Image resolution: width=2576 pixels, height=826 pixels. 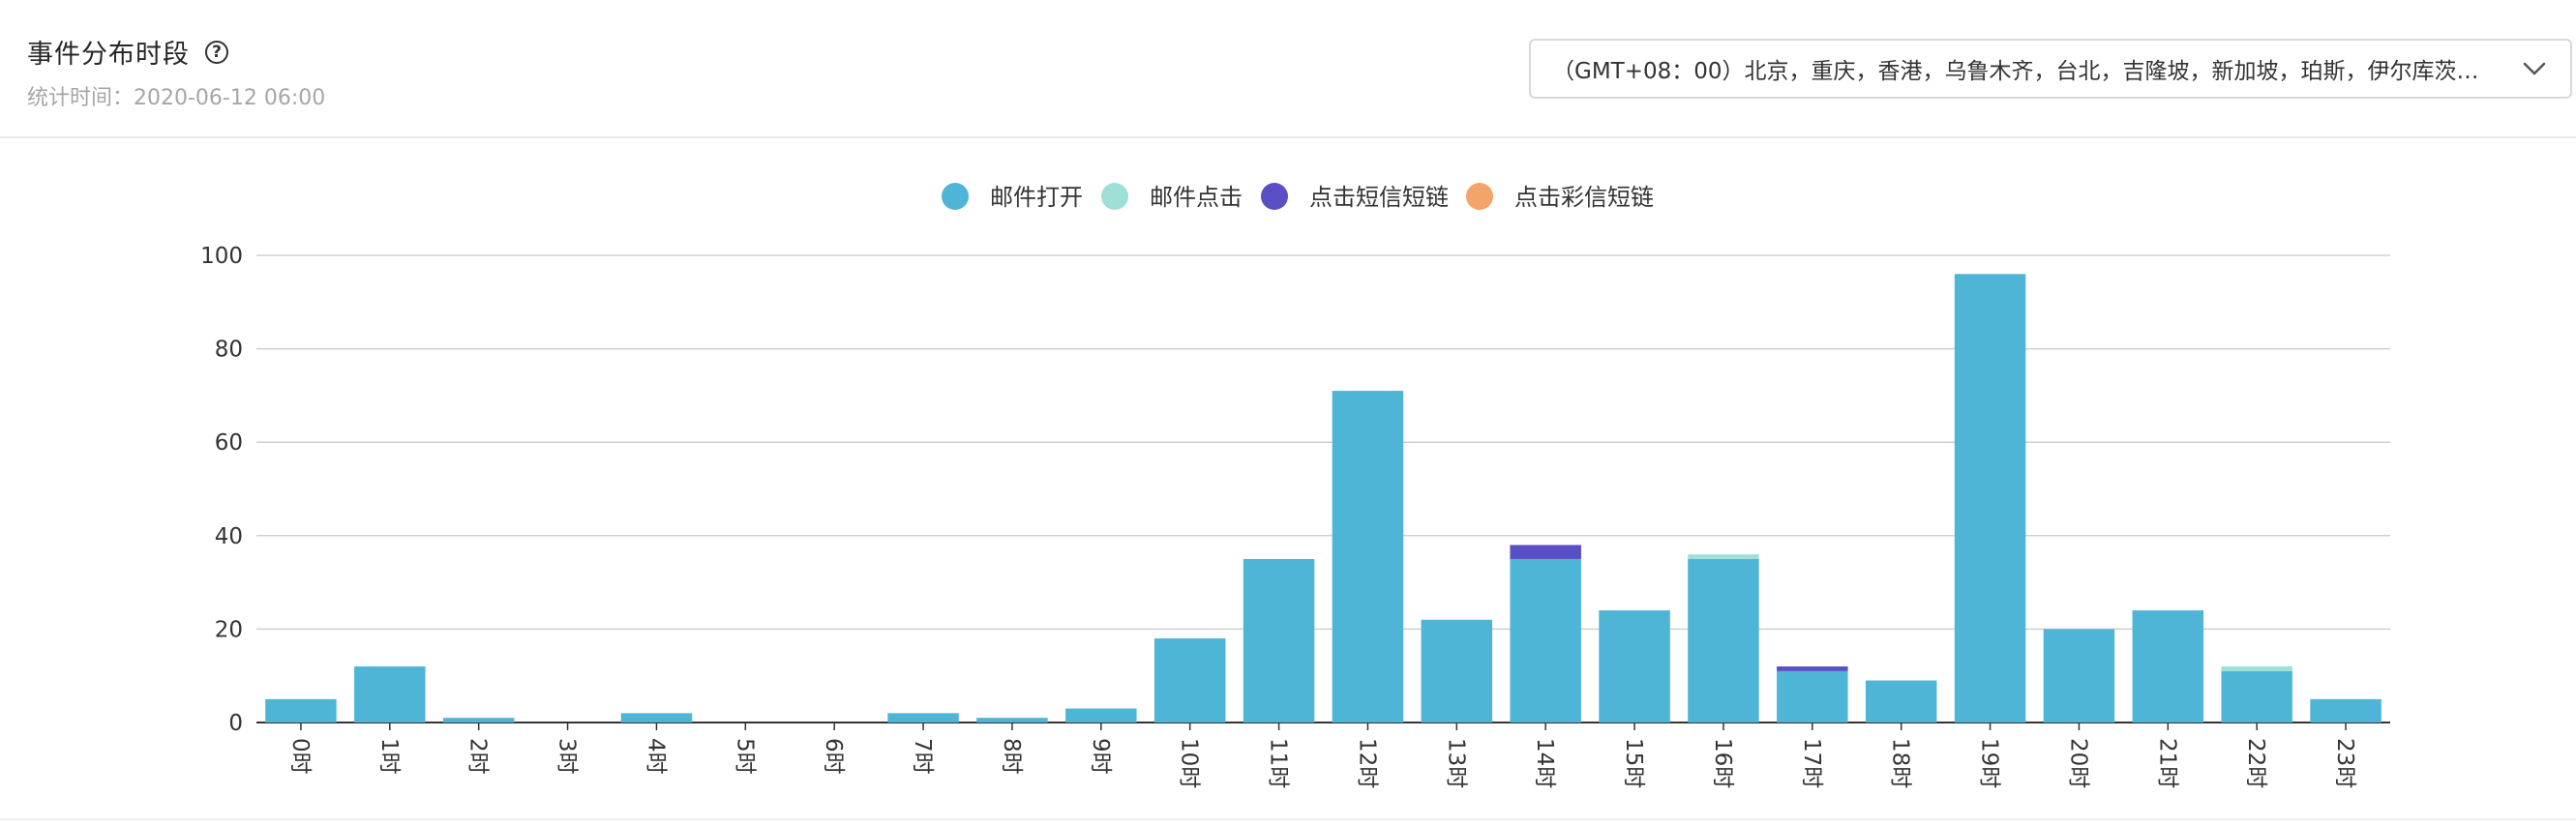 I want to click on bar-14时-series-0, so click(x=1545, y=640).